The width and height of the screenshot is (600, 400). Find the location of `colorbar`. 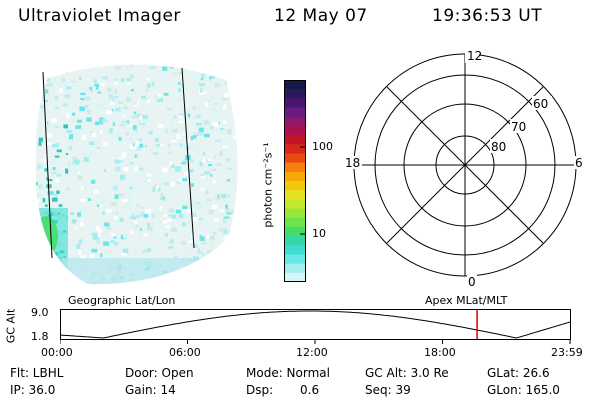

colorbar is located at coordinates (295, 181).